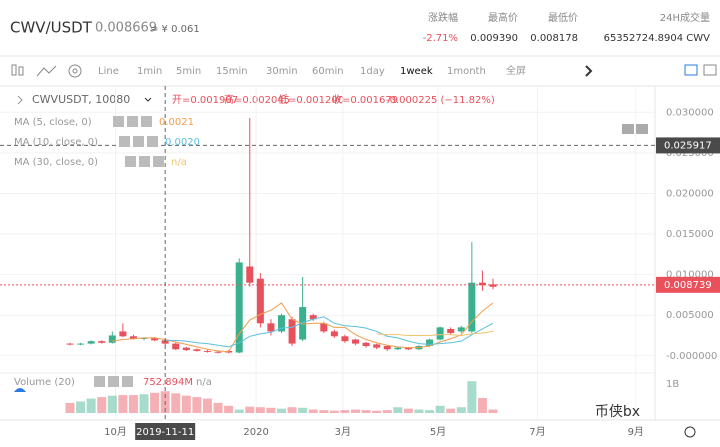 Image resolution: width=720 pixels, height=447 pixels. I want to click on ohlc-value: 收=0.001679, so click(365, 99).